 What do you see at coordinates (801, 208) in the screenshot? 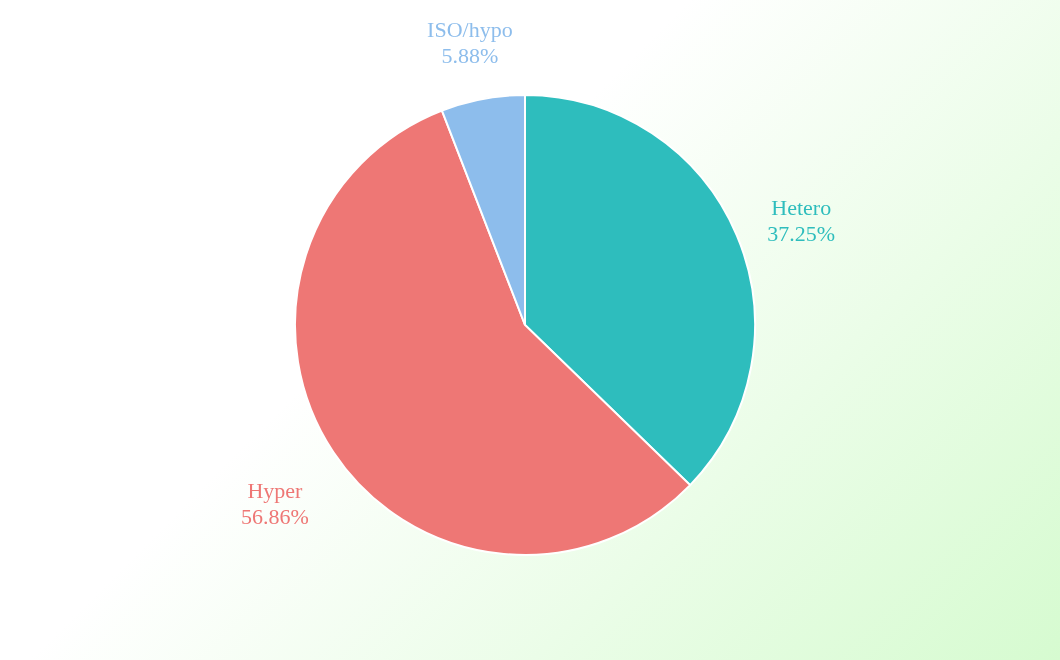
I see `slice-label: Hetero` at bounding box center [801, 208].